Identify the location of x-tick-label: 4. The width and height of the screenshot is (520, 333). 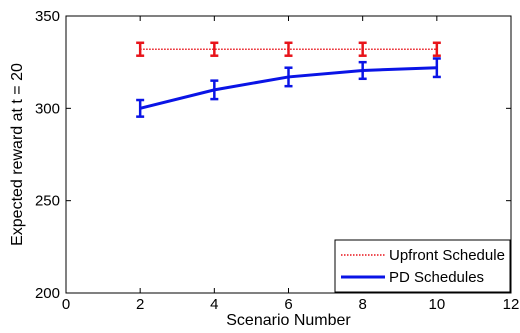
(214, 304).